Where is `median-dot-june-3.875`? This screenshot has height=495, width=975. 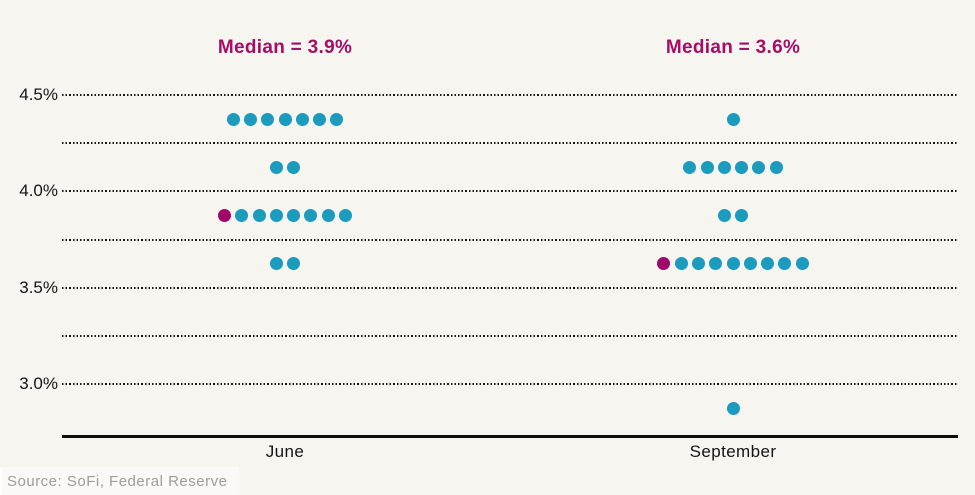
median-dot-june-3.875 is located at coordinates (224, 215).